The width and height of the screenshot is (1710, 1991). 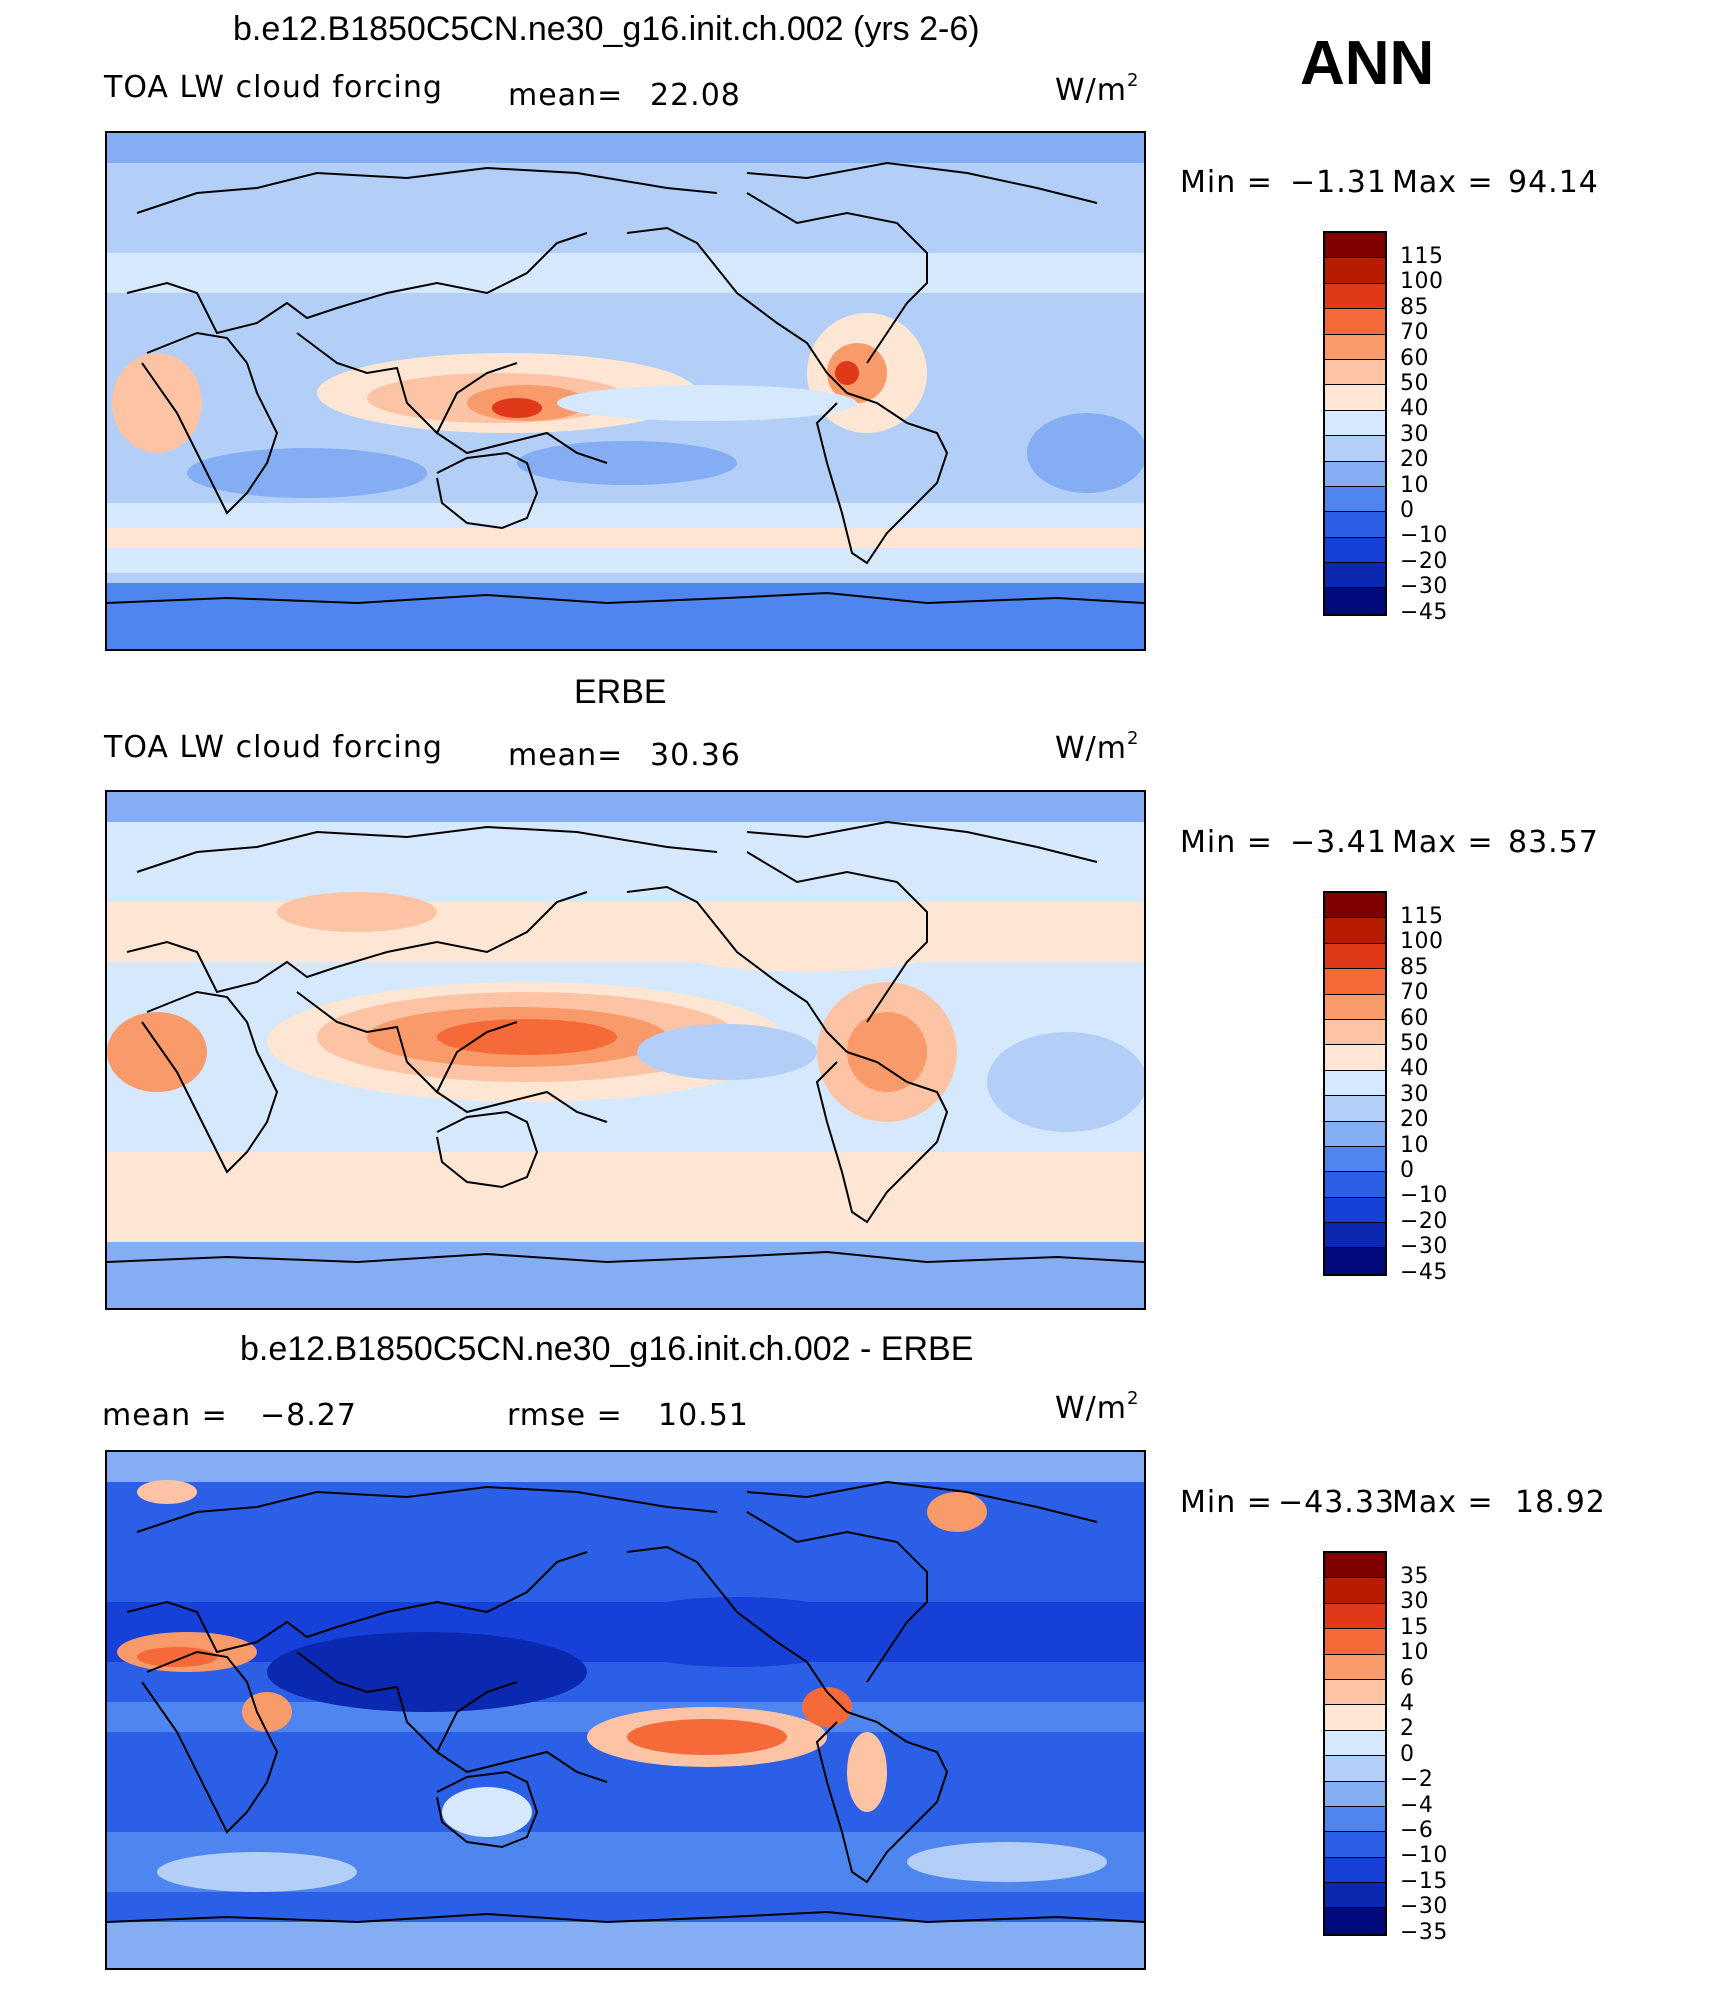 I want to click on colorbar-tick-label: 10, so click(x=1414, y=1653).